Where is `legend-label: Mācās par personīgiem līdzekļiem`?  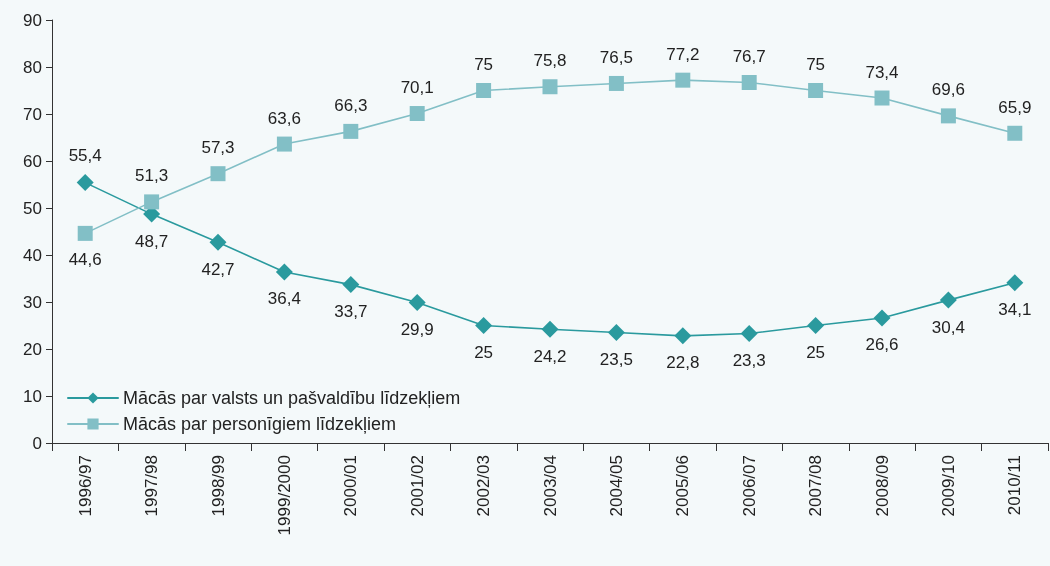
legend-label: Mācās par personīgiem līdzekļiem is located at coordinates (260, 424).